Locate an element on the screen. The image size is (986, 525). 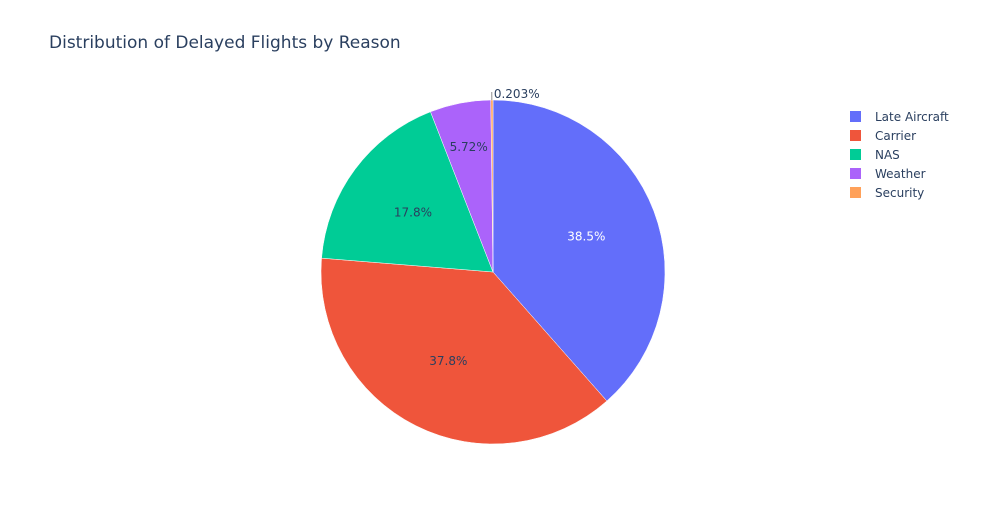
pie-slice-late-aircraft is located at coordinates (579, 250).